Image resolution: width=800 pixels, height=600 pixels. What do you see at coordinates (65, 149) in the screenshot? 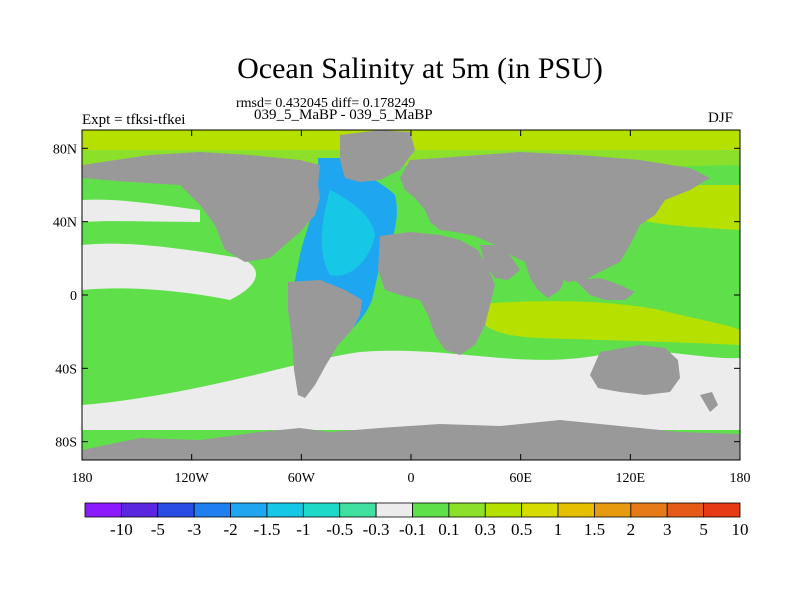
I see `lat-tick-label: 80N` at bounding box center [65, 149].